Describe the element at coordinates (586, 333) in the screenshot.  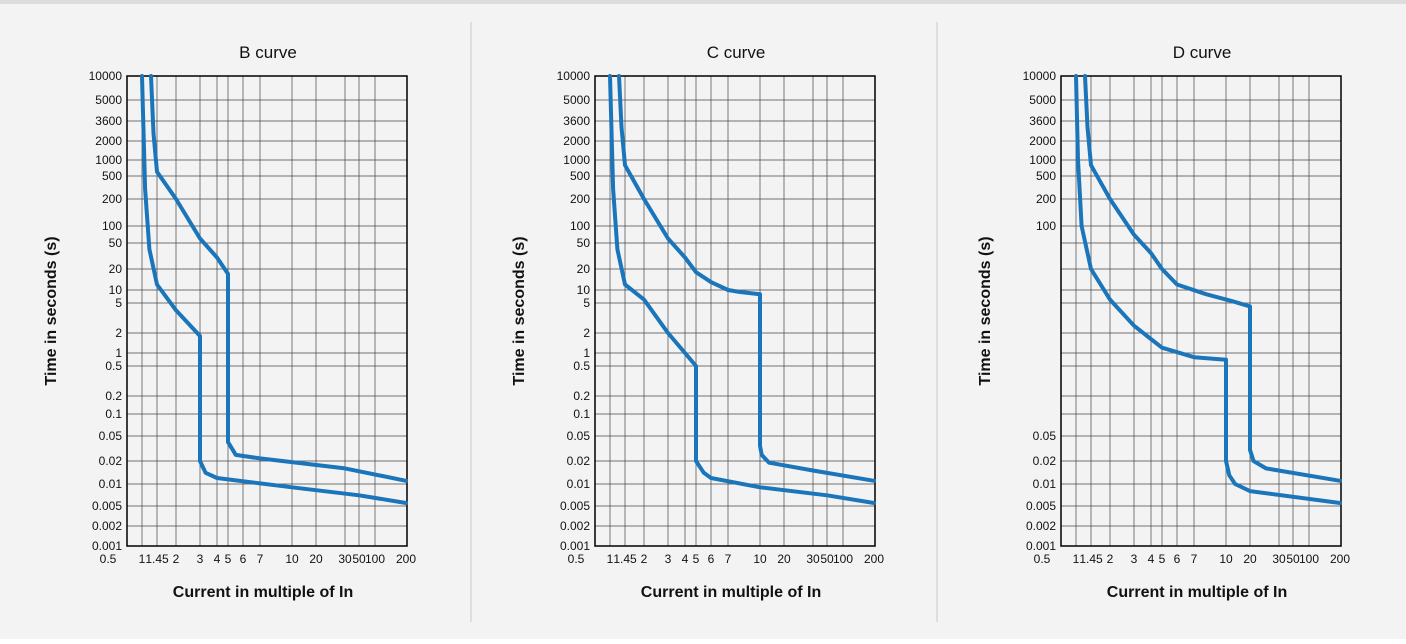
I see `y-tick-label-2: 2` at that location.